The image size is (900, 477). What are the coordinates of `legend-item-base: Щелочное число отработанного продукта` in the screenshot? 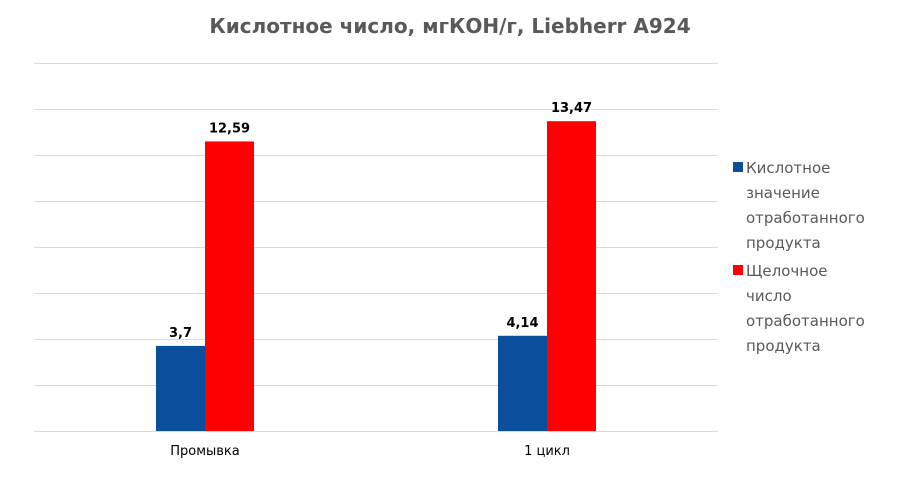 It's located at (799, 308).